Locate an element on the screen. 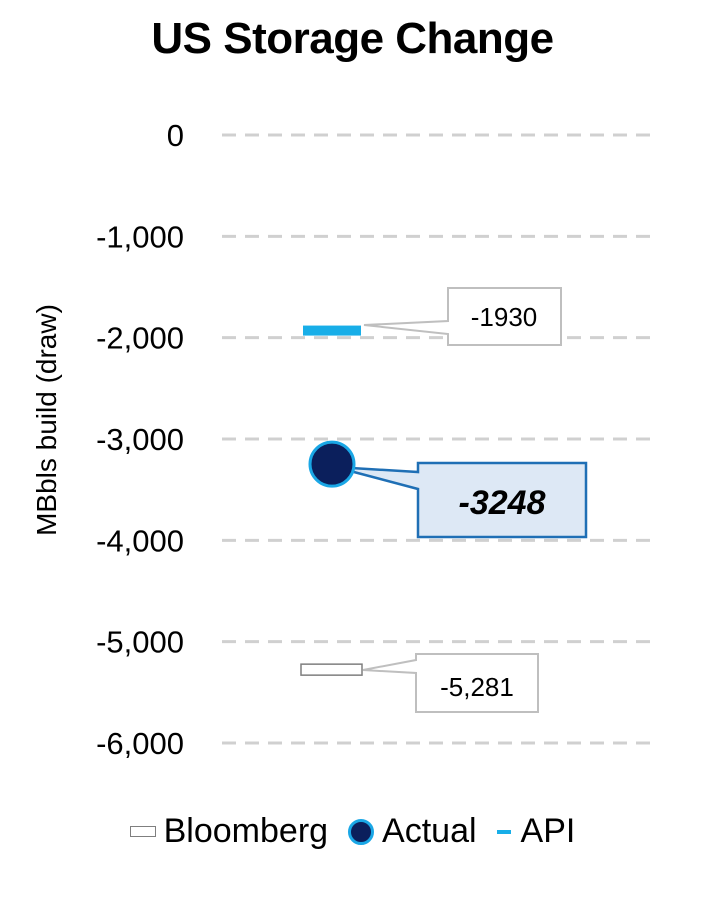  y-tick-label: -5,000 is located at coordinates (140, 642).